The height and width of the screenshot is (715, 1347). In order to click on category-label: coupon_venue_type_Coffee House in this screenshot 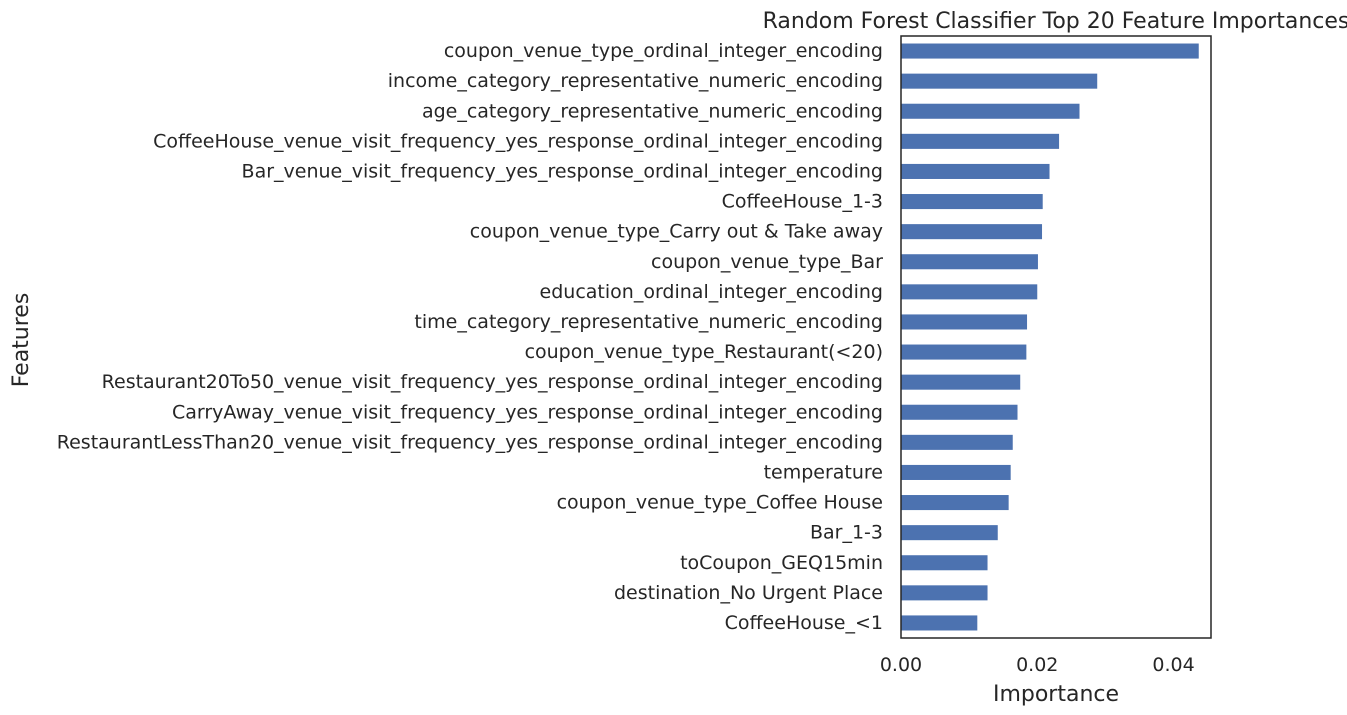, I will do `click(720, 503)`.